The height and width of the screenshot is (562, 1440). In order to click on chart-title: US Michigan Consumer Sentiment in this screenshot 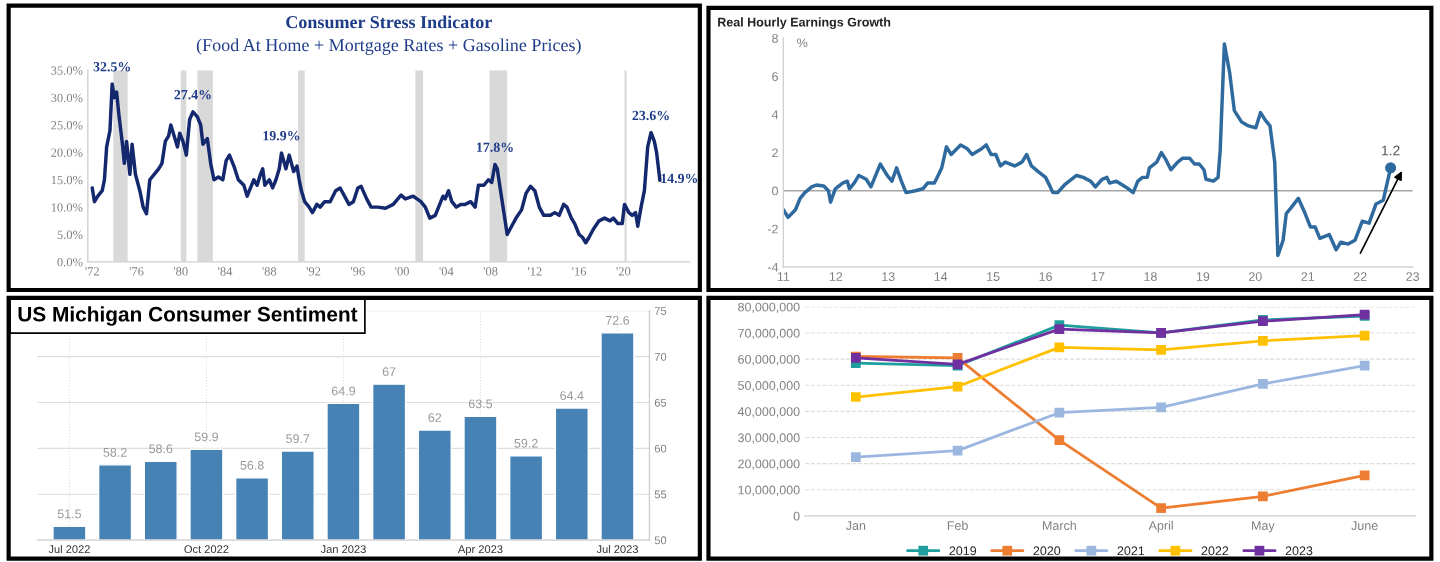, I will do `click(188, 316)`.